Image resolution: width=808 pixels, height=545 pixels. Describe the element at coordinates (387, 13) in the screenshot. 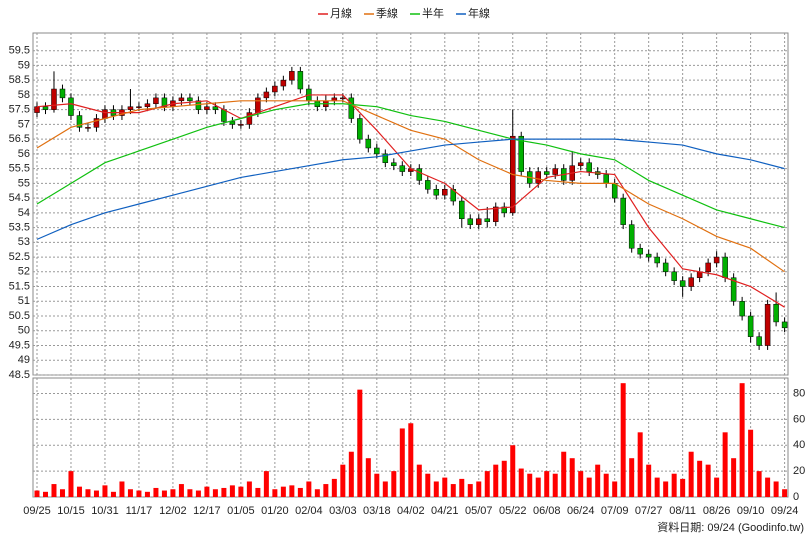

I see `legend-label: 季線` at that location.